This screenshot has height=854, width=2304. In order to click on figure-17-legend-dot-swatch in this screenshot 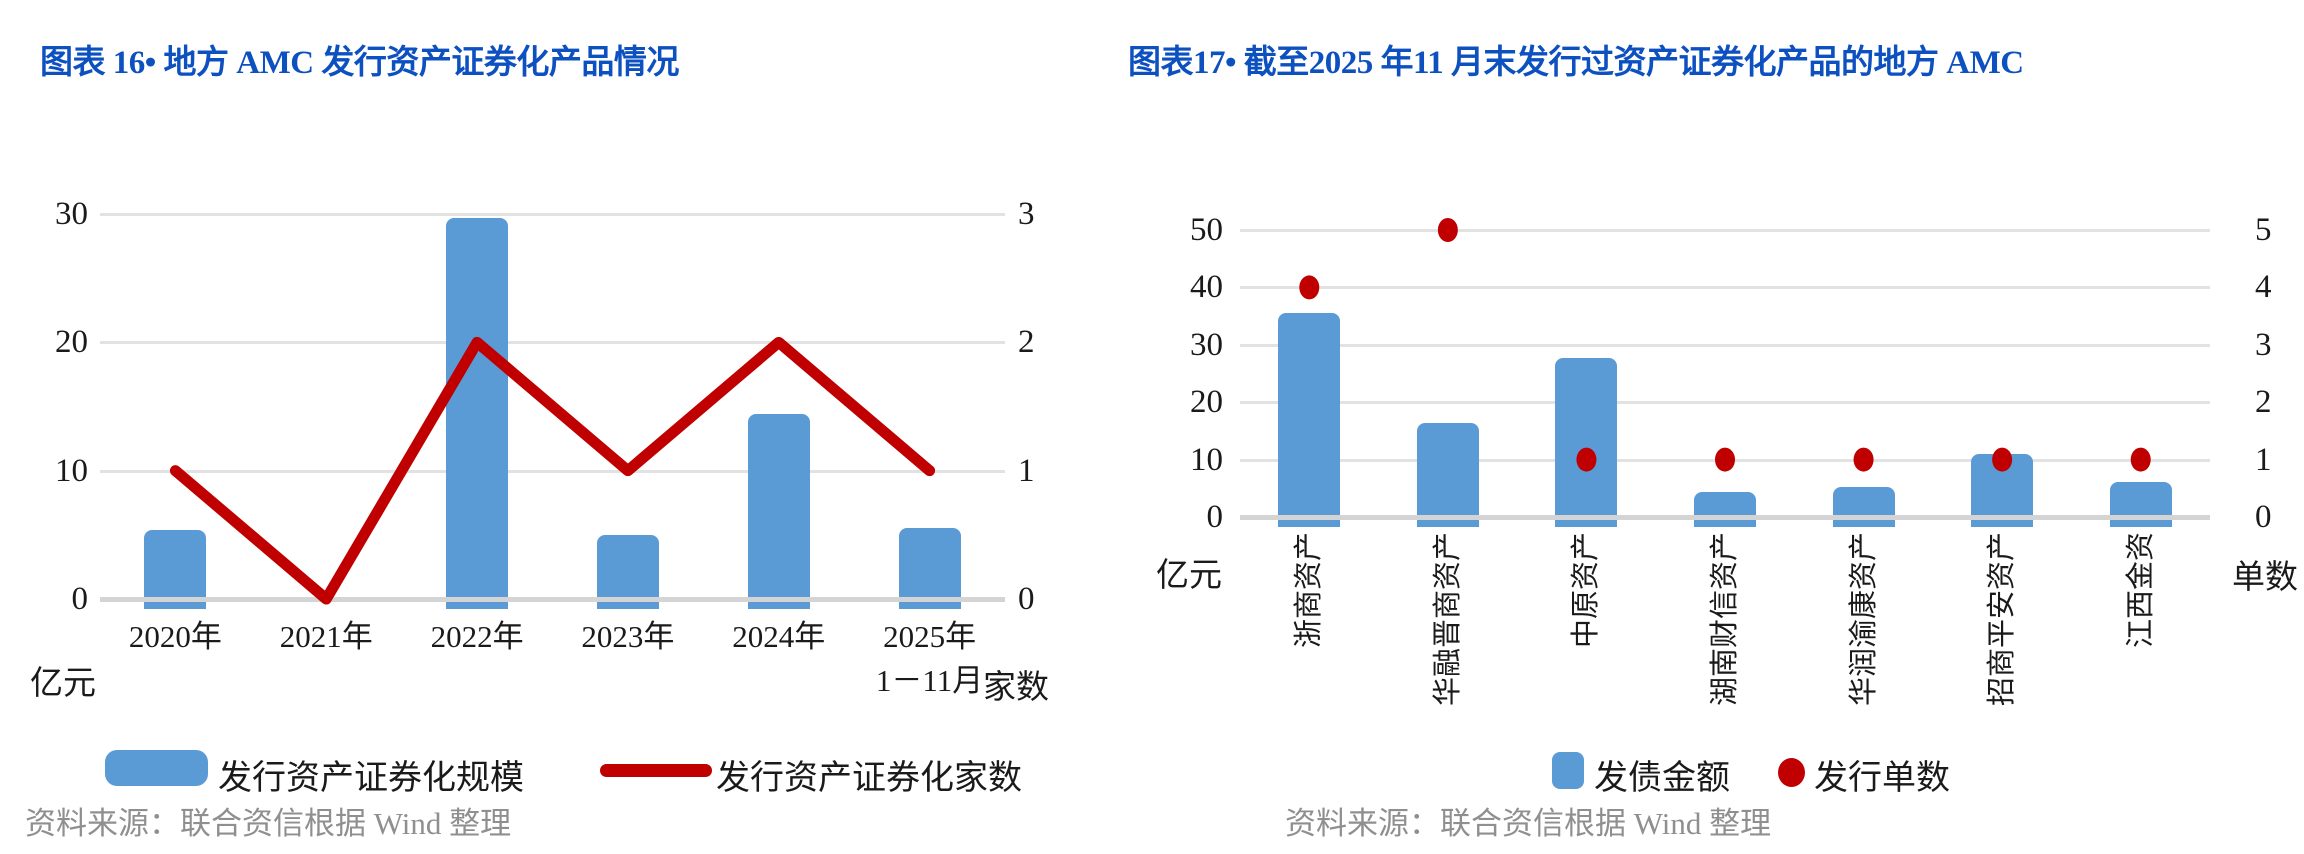, I will do `click(1791, 772)`.